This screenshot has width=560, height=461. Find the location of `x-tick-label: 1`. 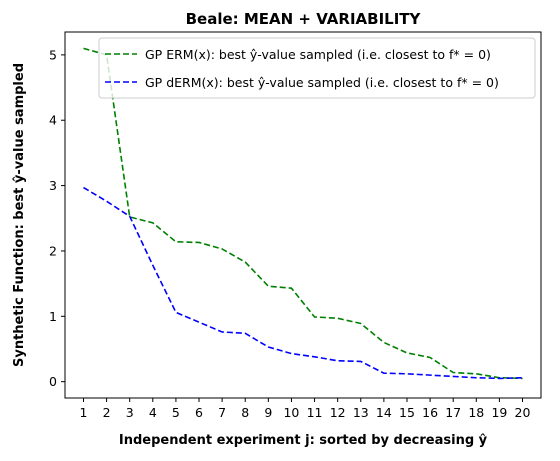

x-tick-label: 1 is located at coordinates (84, 412).